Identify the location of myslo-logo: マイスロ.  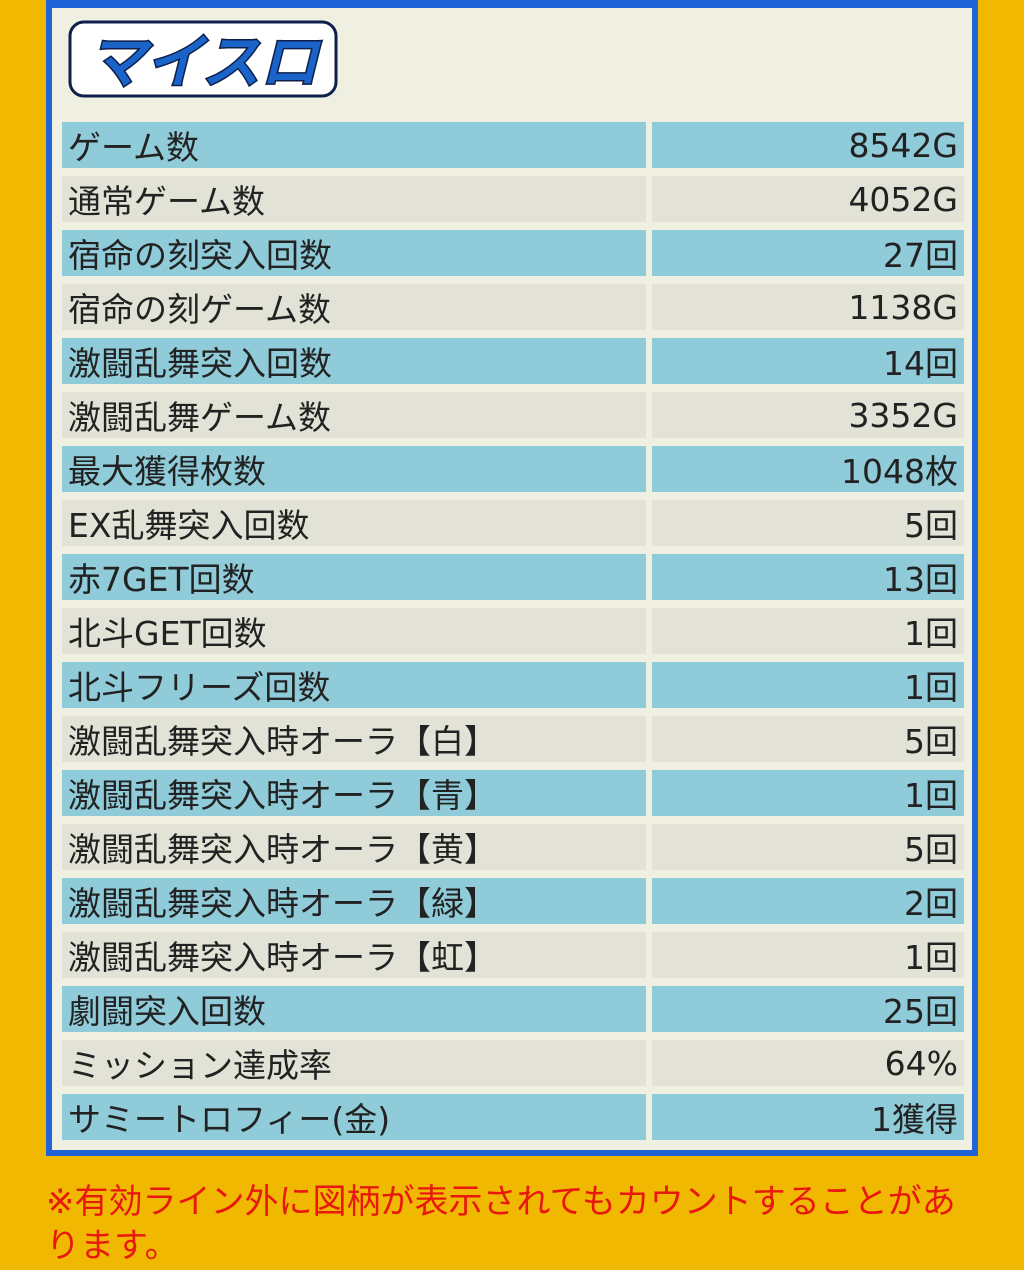
(203, 59).